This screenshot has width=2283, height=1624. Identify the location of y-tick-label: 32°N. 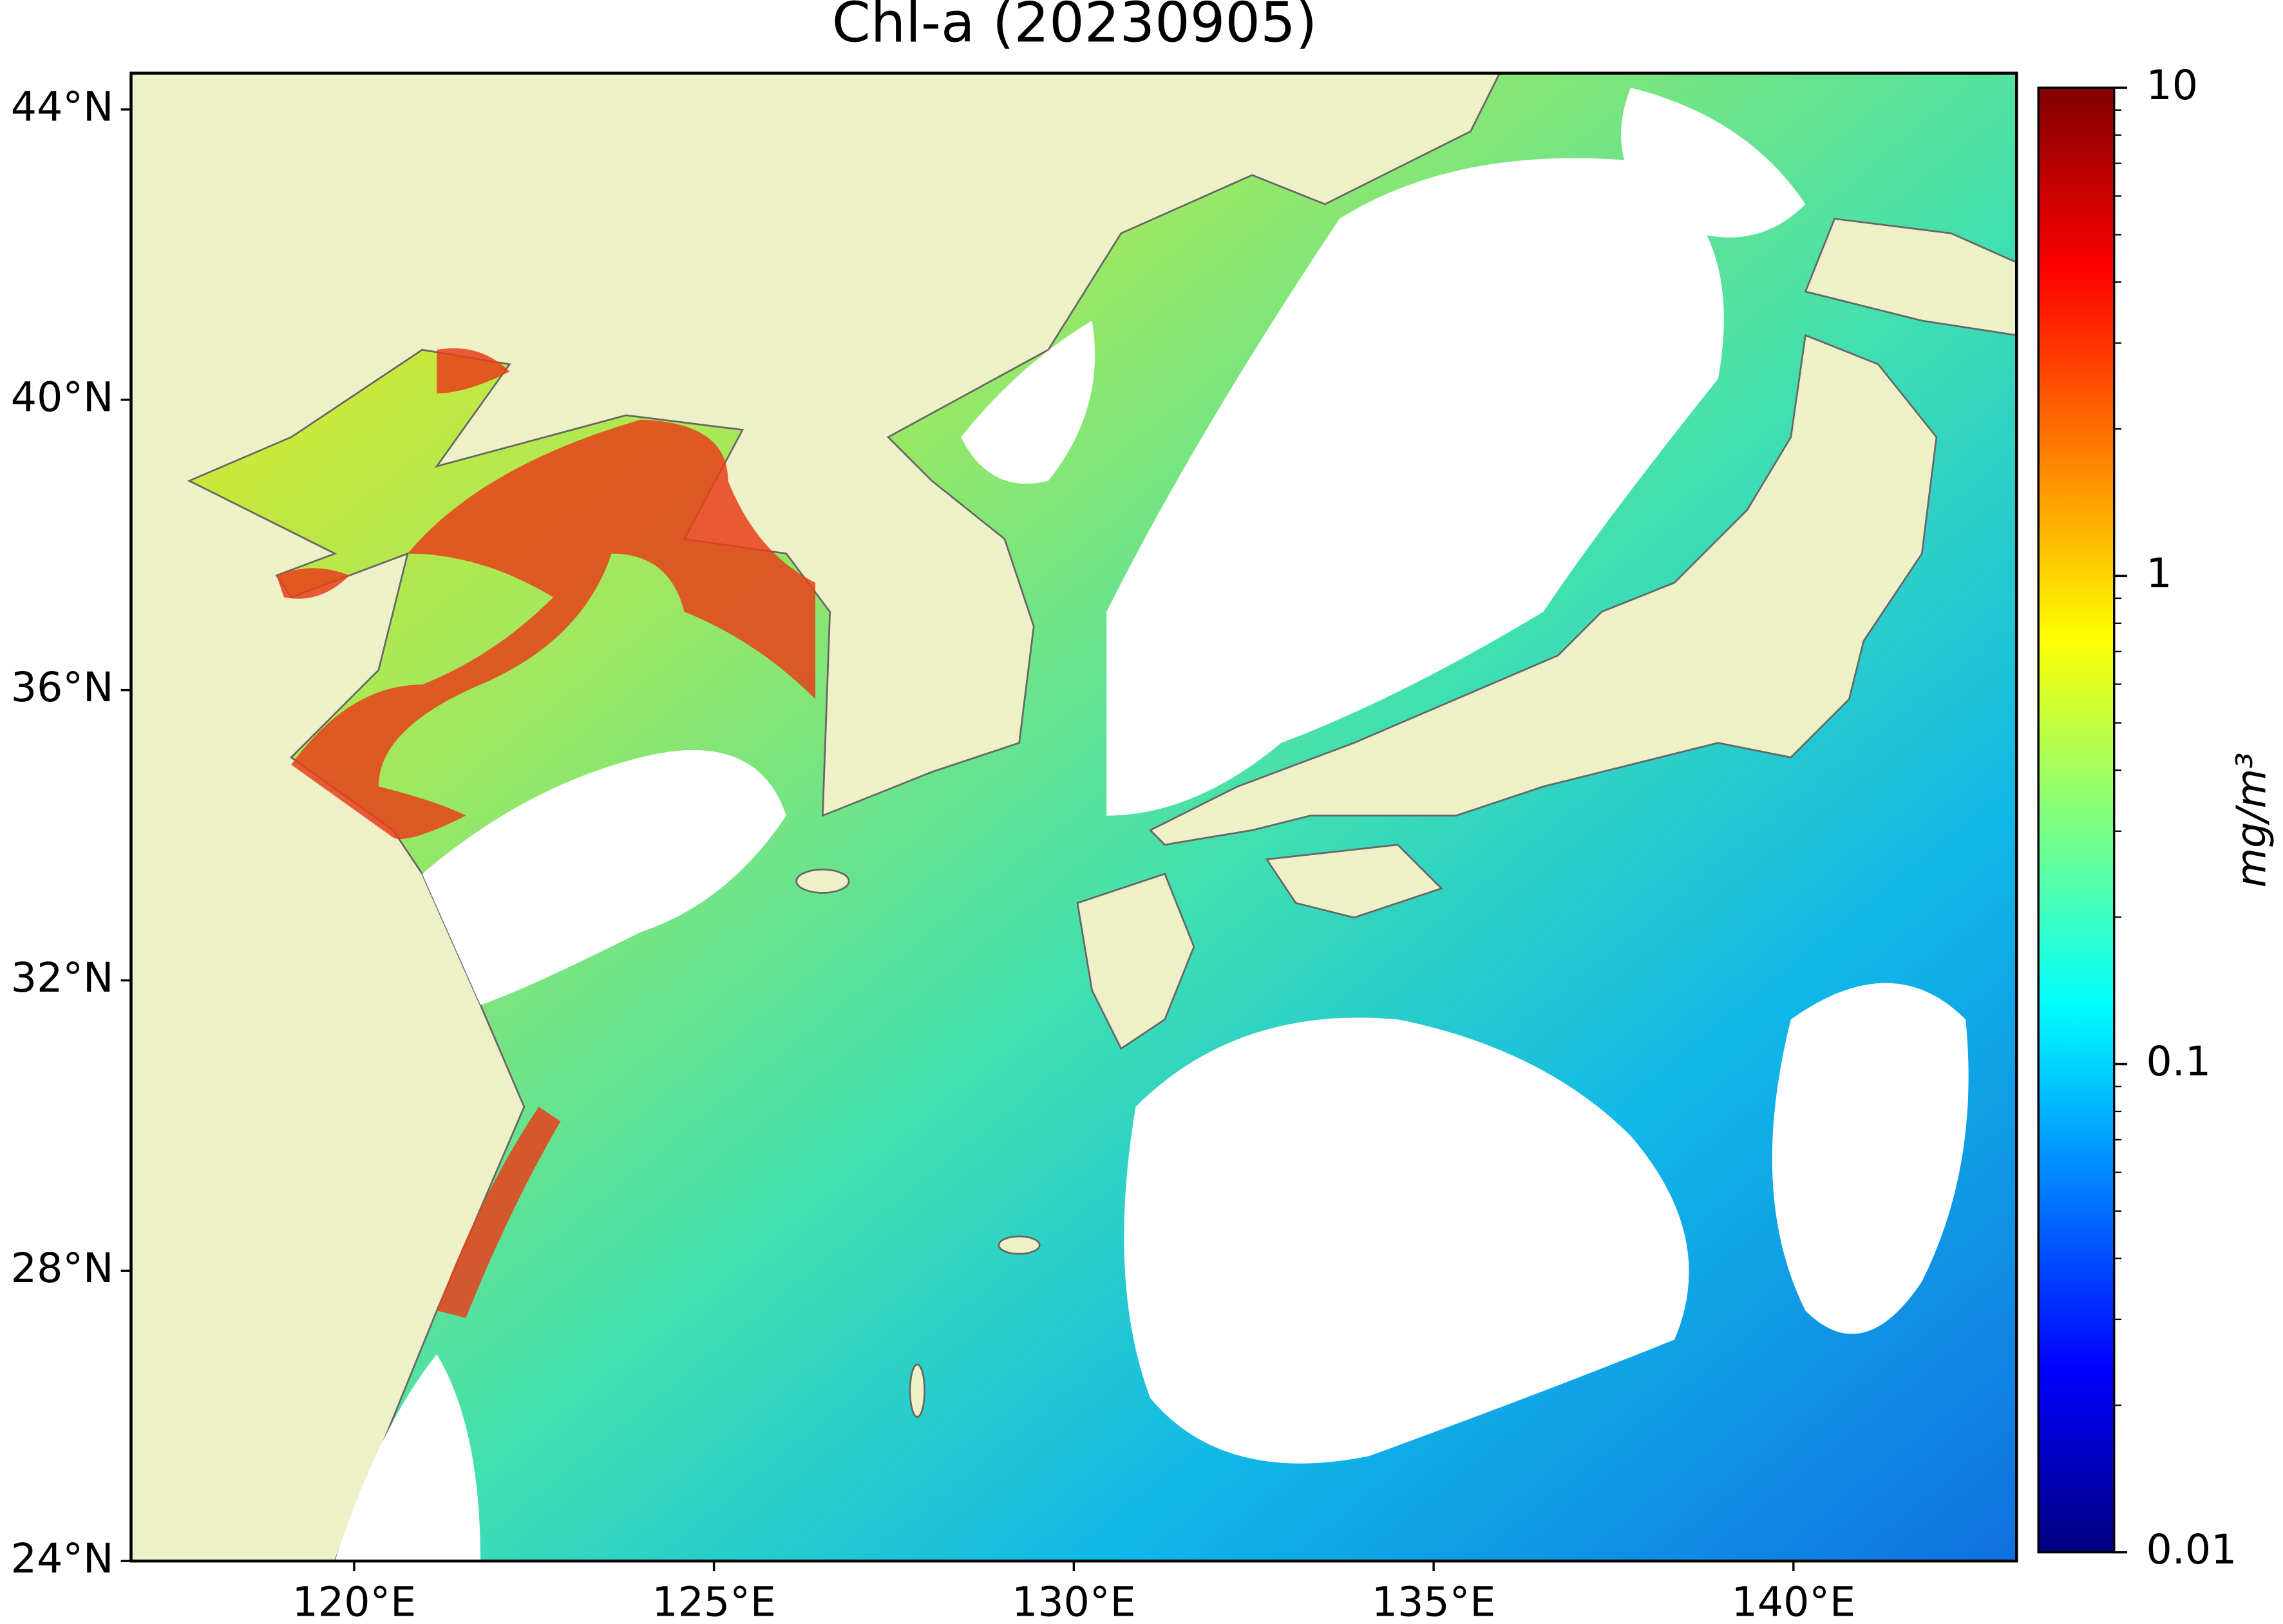
(62, 977).